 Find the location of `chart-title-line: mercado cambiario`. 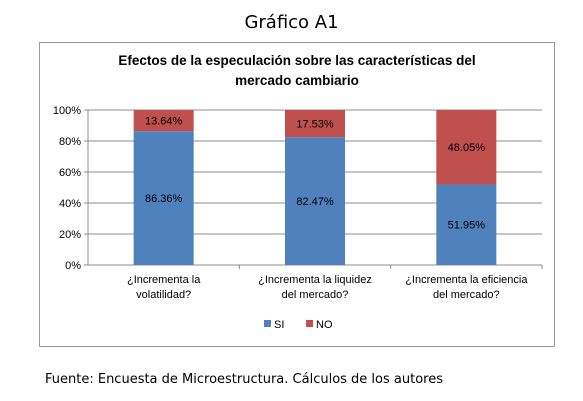

chart-title-line: mercado cambiario is located at coordinates (297, 80).